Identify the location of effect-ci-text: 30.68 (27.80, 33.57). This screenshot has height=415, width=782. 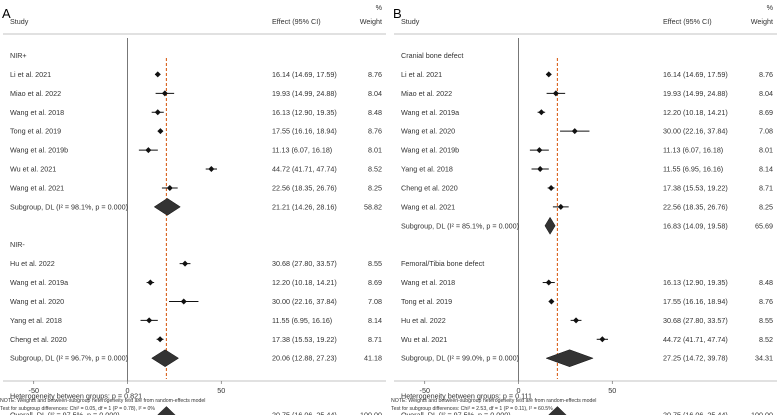
(304, 263).